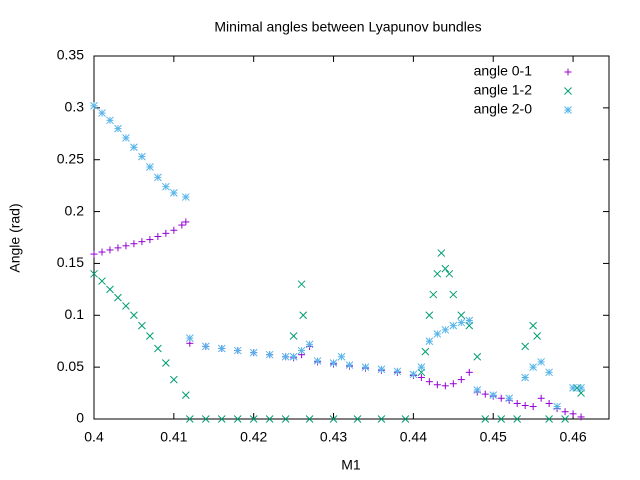 The image size is (640, 480). What do you see at coordinates (493, 437) in the screenshot?
I see `x-tick-label: 0.45` at bounding box center [493, 437].